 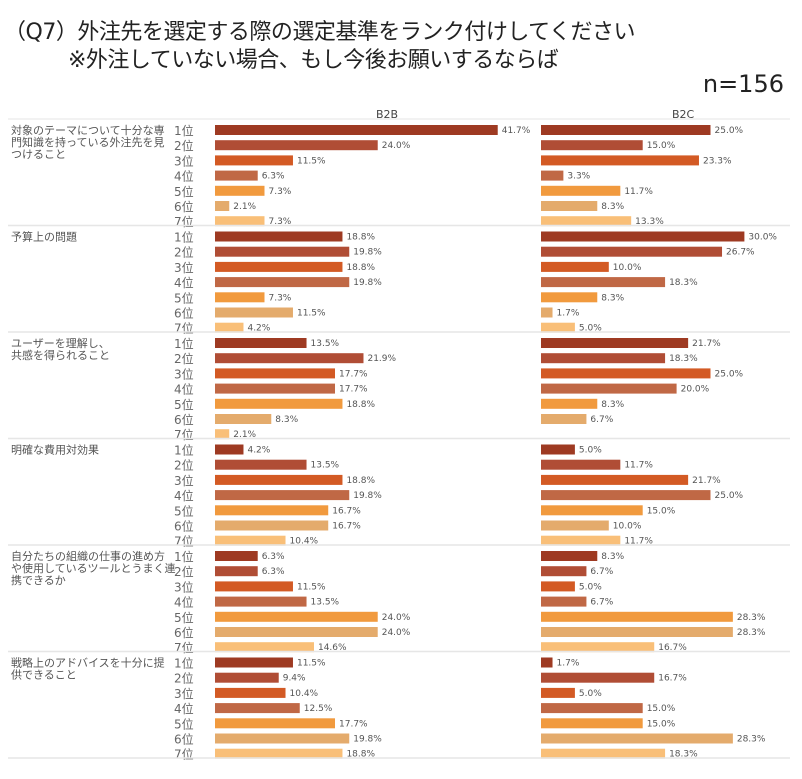 What do you see at coordinates (44, 237) in the screenshot?
I see `group-label: 予算上の問題` at bounding box center [44, 237].